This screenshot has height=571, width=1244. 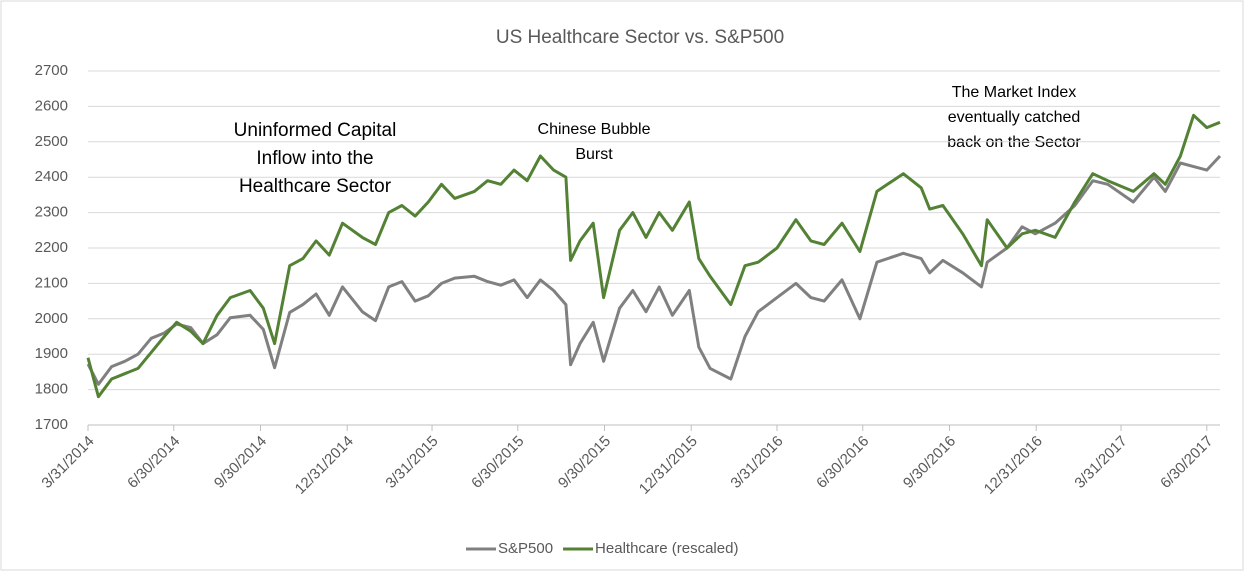 I want to click on annotation: Inflow into the, so click(x=314, y=158).